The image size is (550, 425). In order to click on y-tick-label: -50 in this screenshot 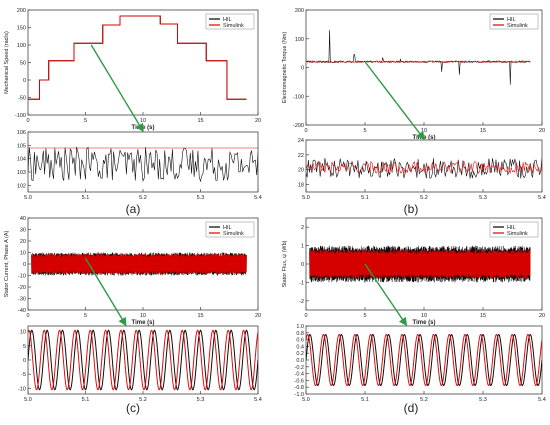, I will do `click(22, 99)`.